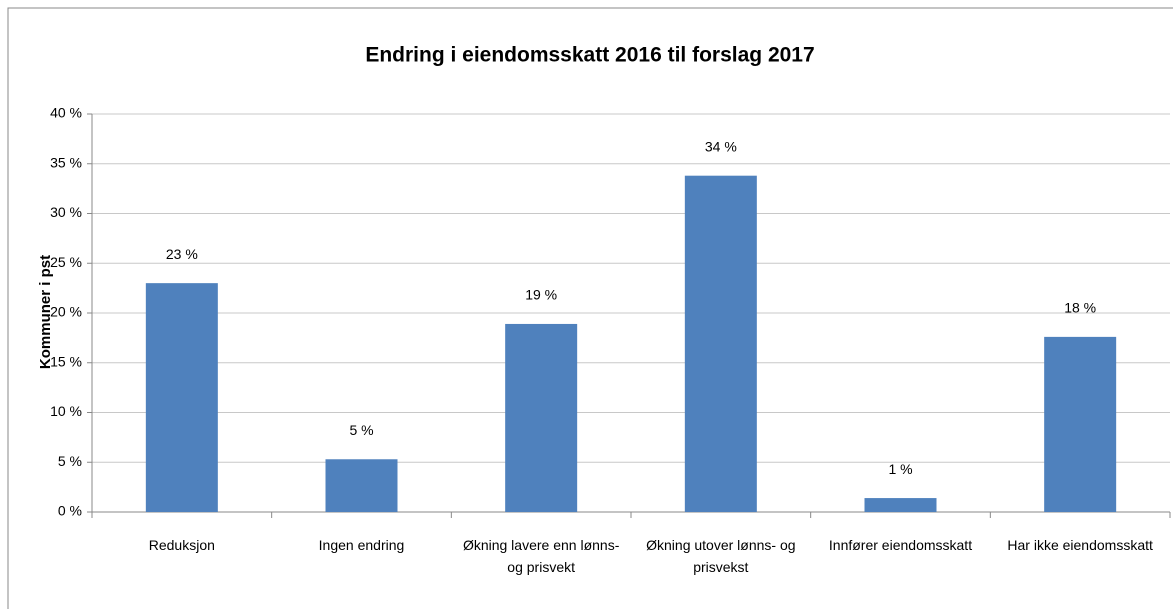  Describe the element at coordinates (66, 361) in the screenshot. I see `y-tick-label: 15 %` at that location.